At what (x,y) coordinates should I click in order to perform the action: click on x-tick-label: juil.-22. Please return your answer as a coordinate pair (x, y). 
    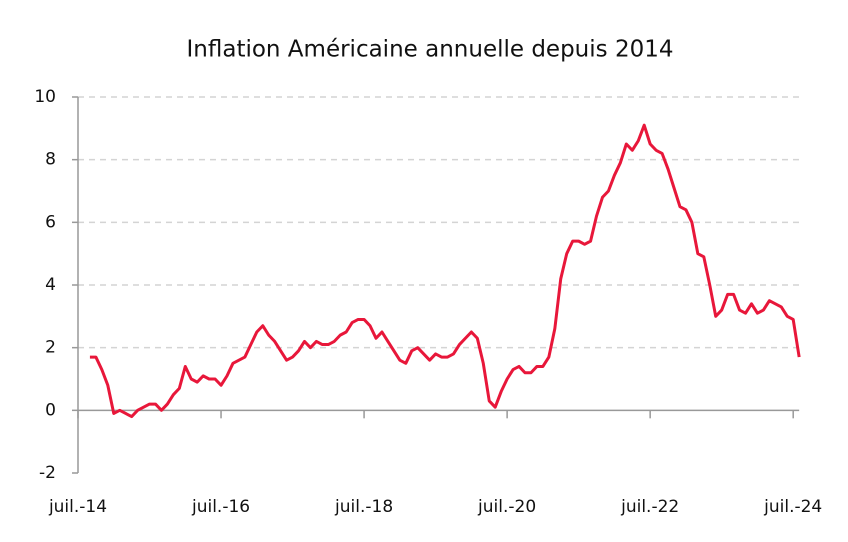
    Looking at the image, I should click on (649, 507).